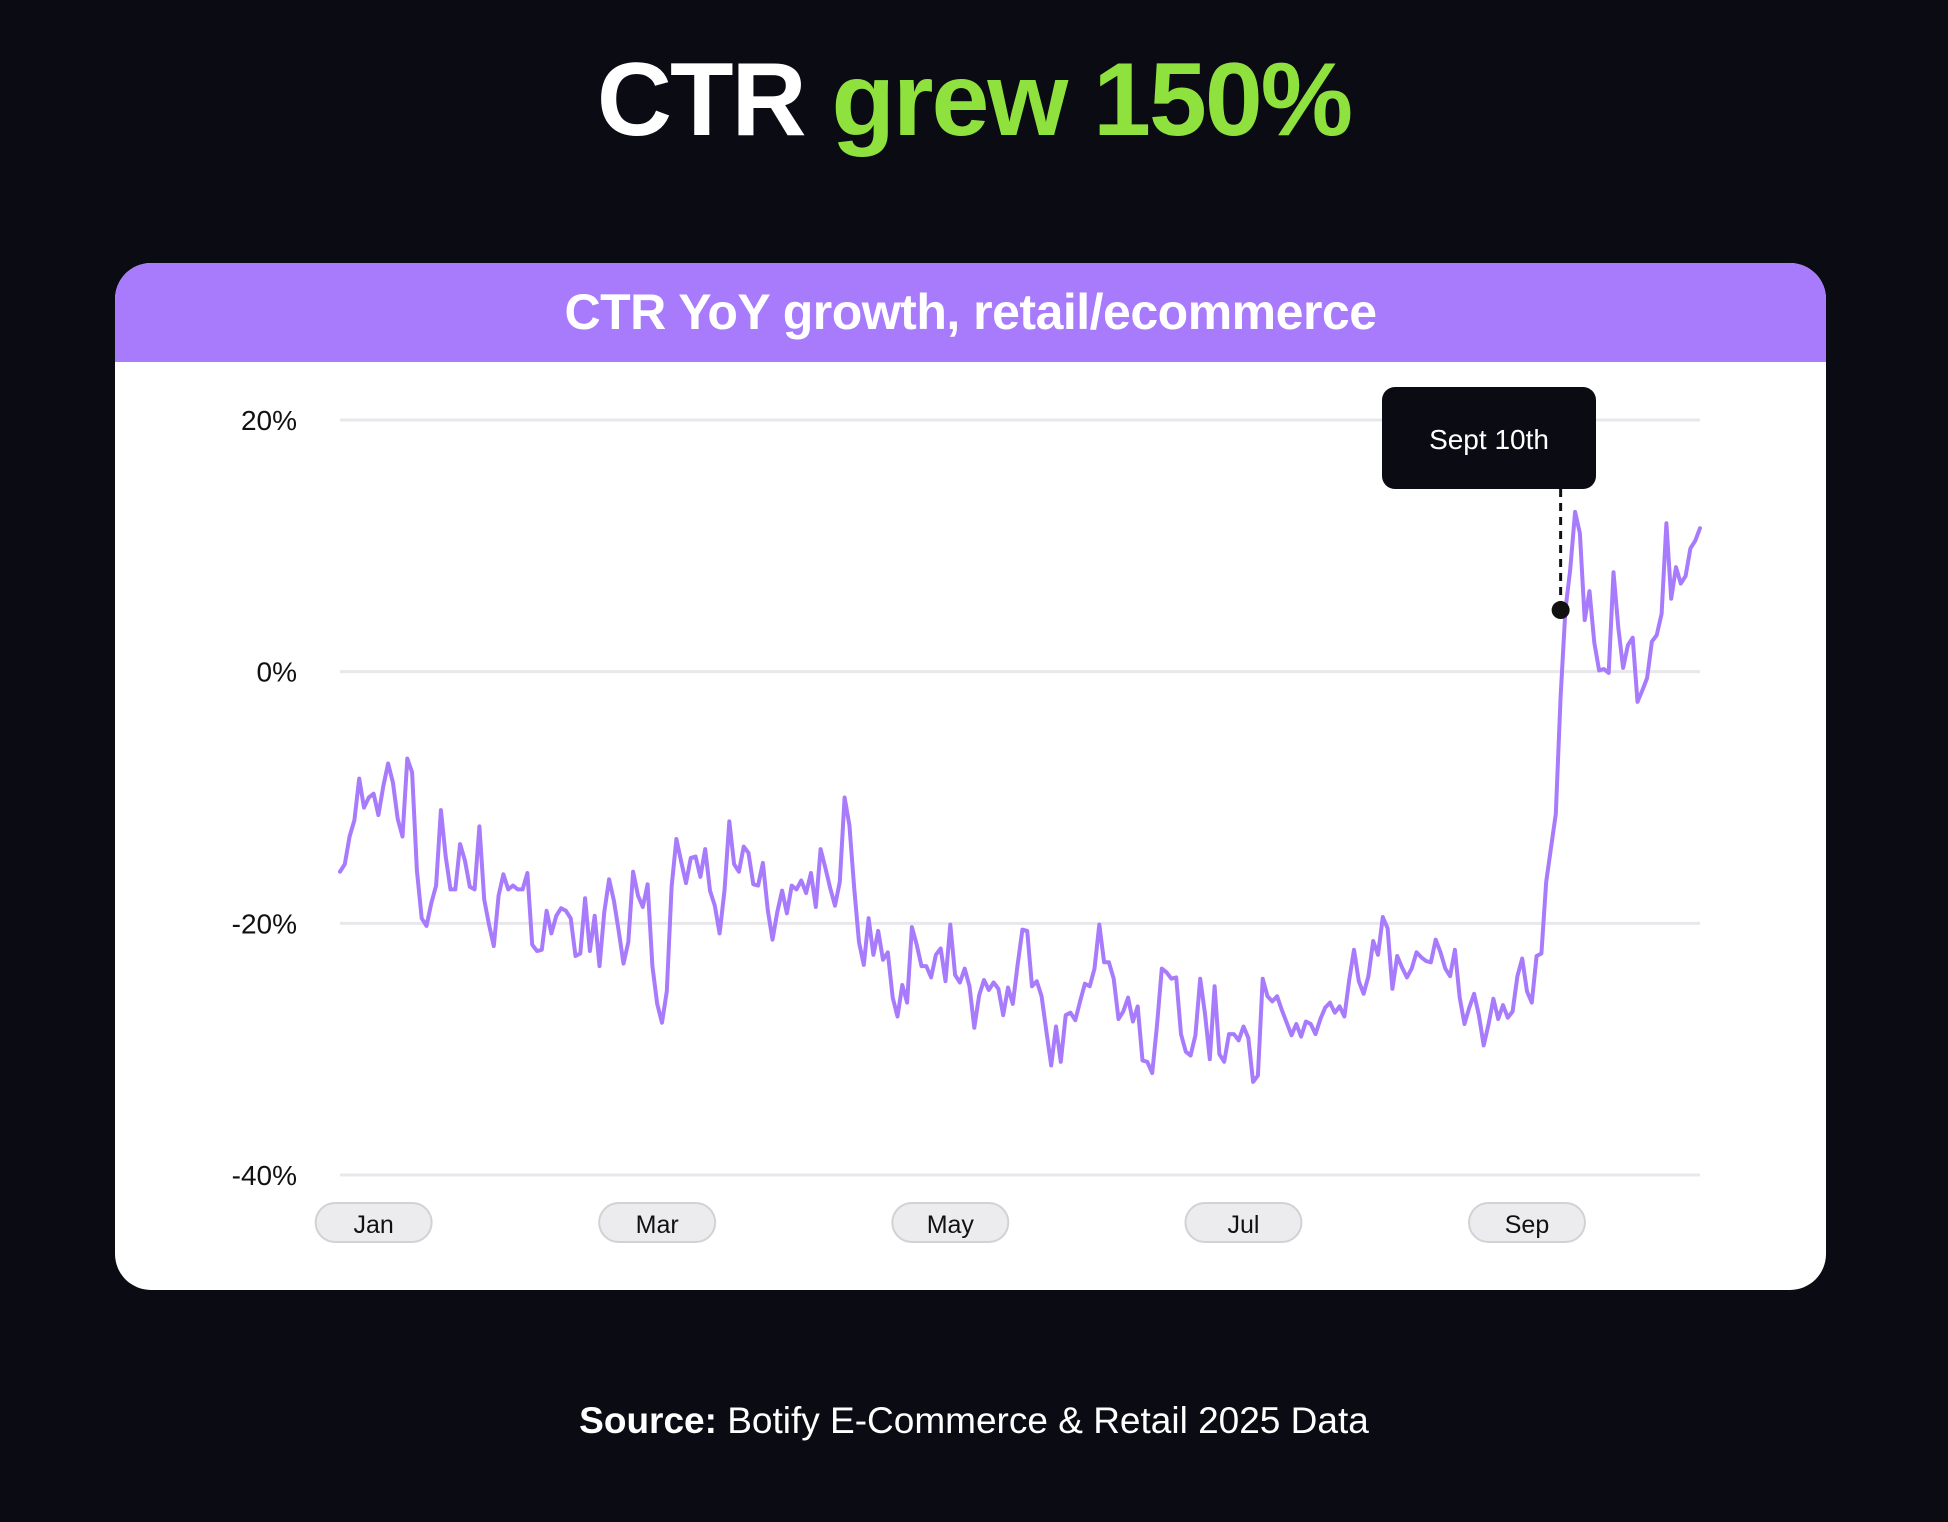 Image resolution: width=1948 pixels, height=1522 pixels. I want to click on annotation-label: Sept 10th, so click(1489, 439).